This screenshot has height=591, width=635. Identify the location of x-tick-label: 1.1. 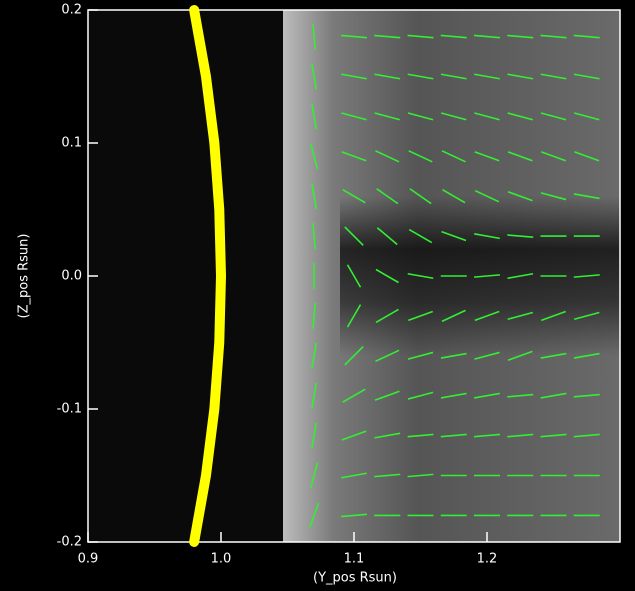
(354, 559).